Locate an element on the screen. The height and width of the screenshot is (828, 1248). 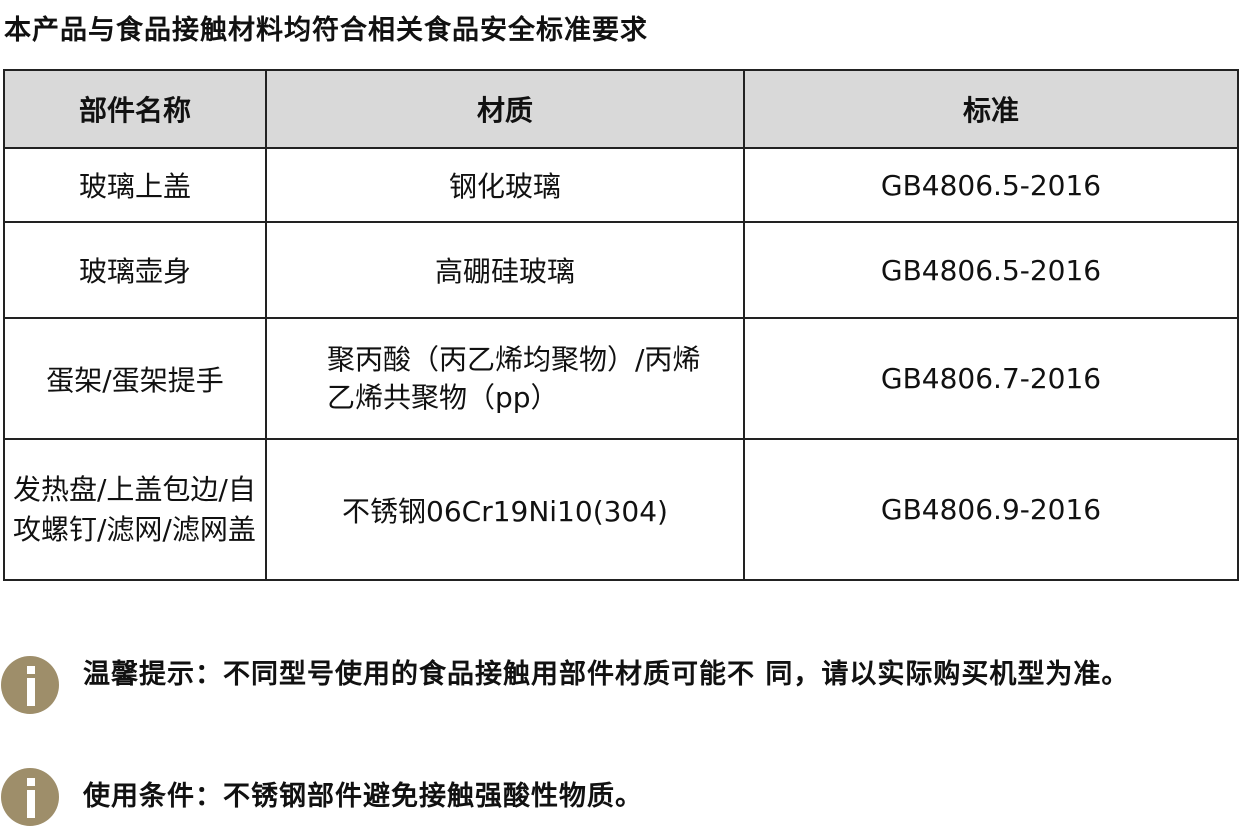
usage-text: 使用条件：不锈钢部件避免接触强酸性物质。 is located at coordinates (363, 796).